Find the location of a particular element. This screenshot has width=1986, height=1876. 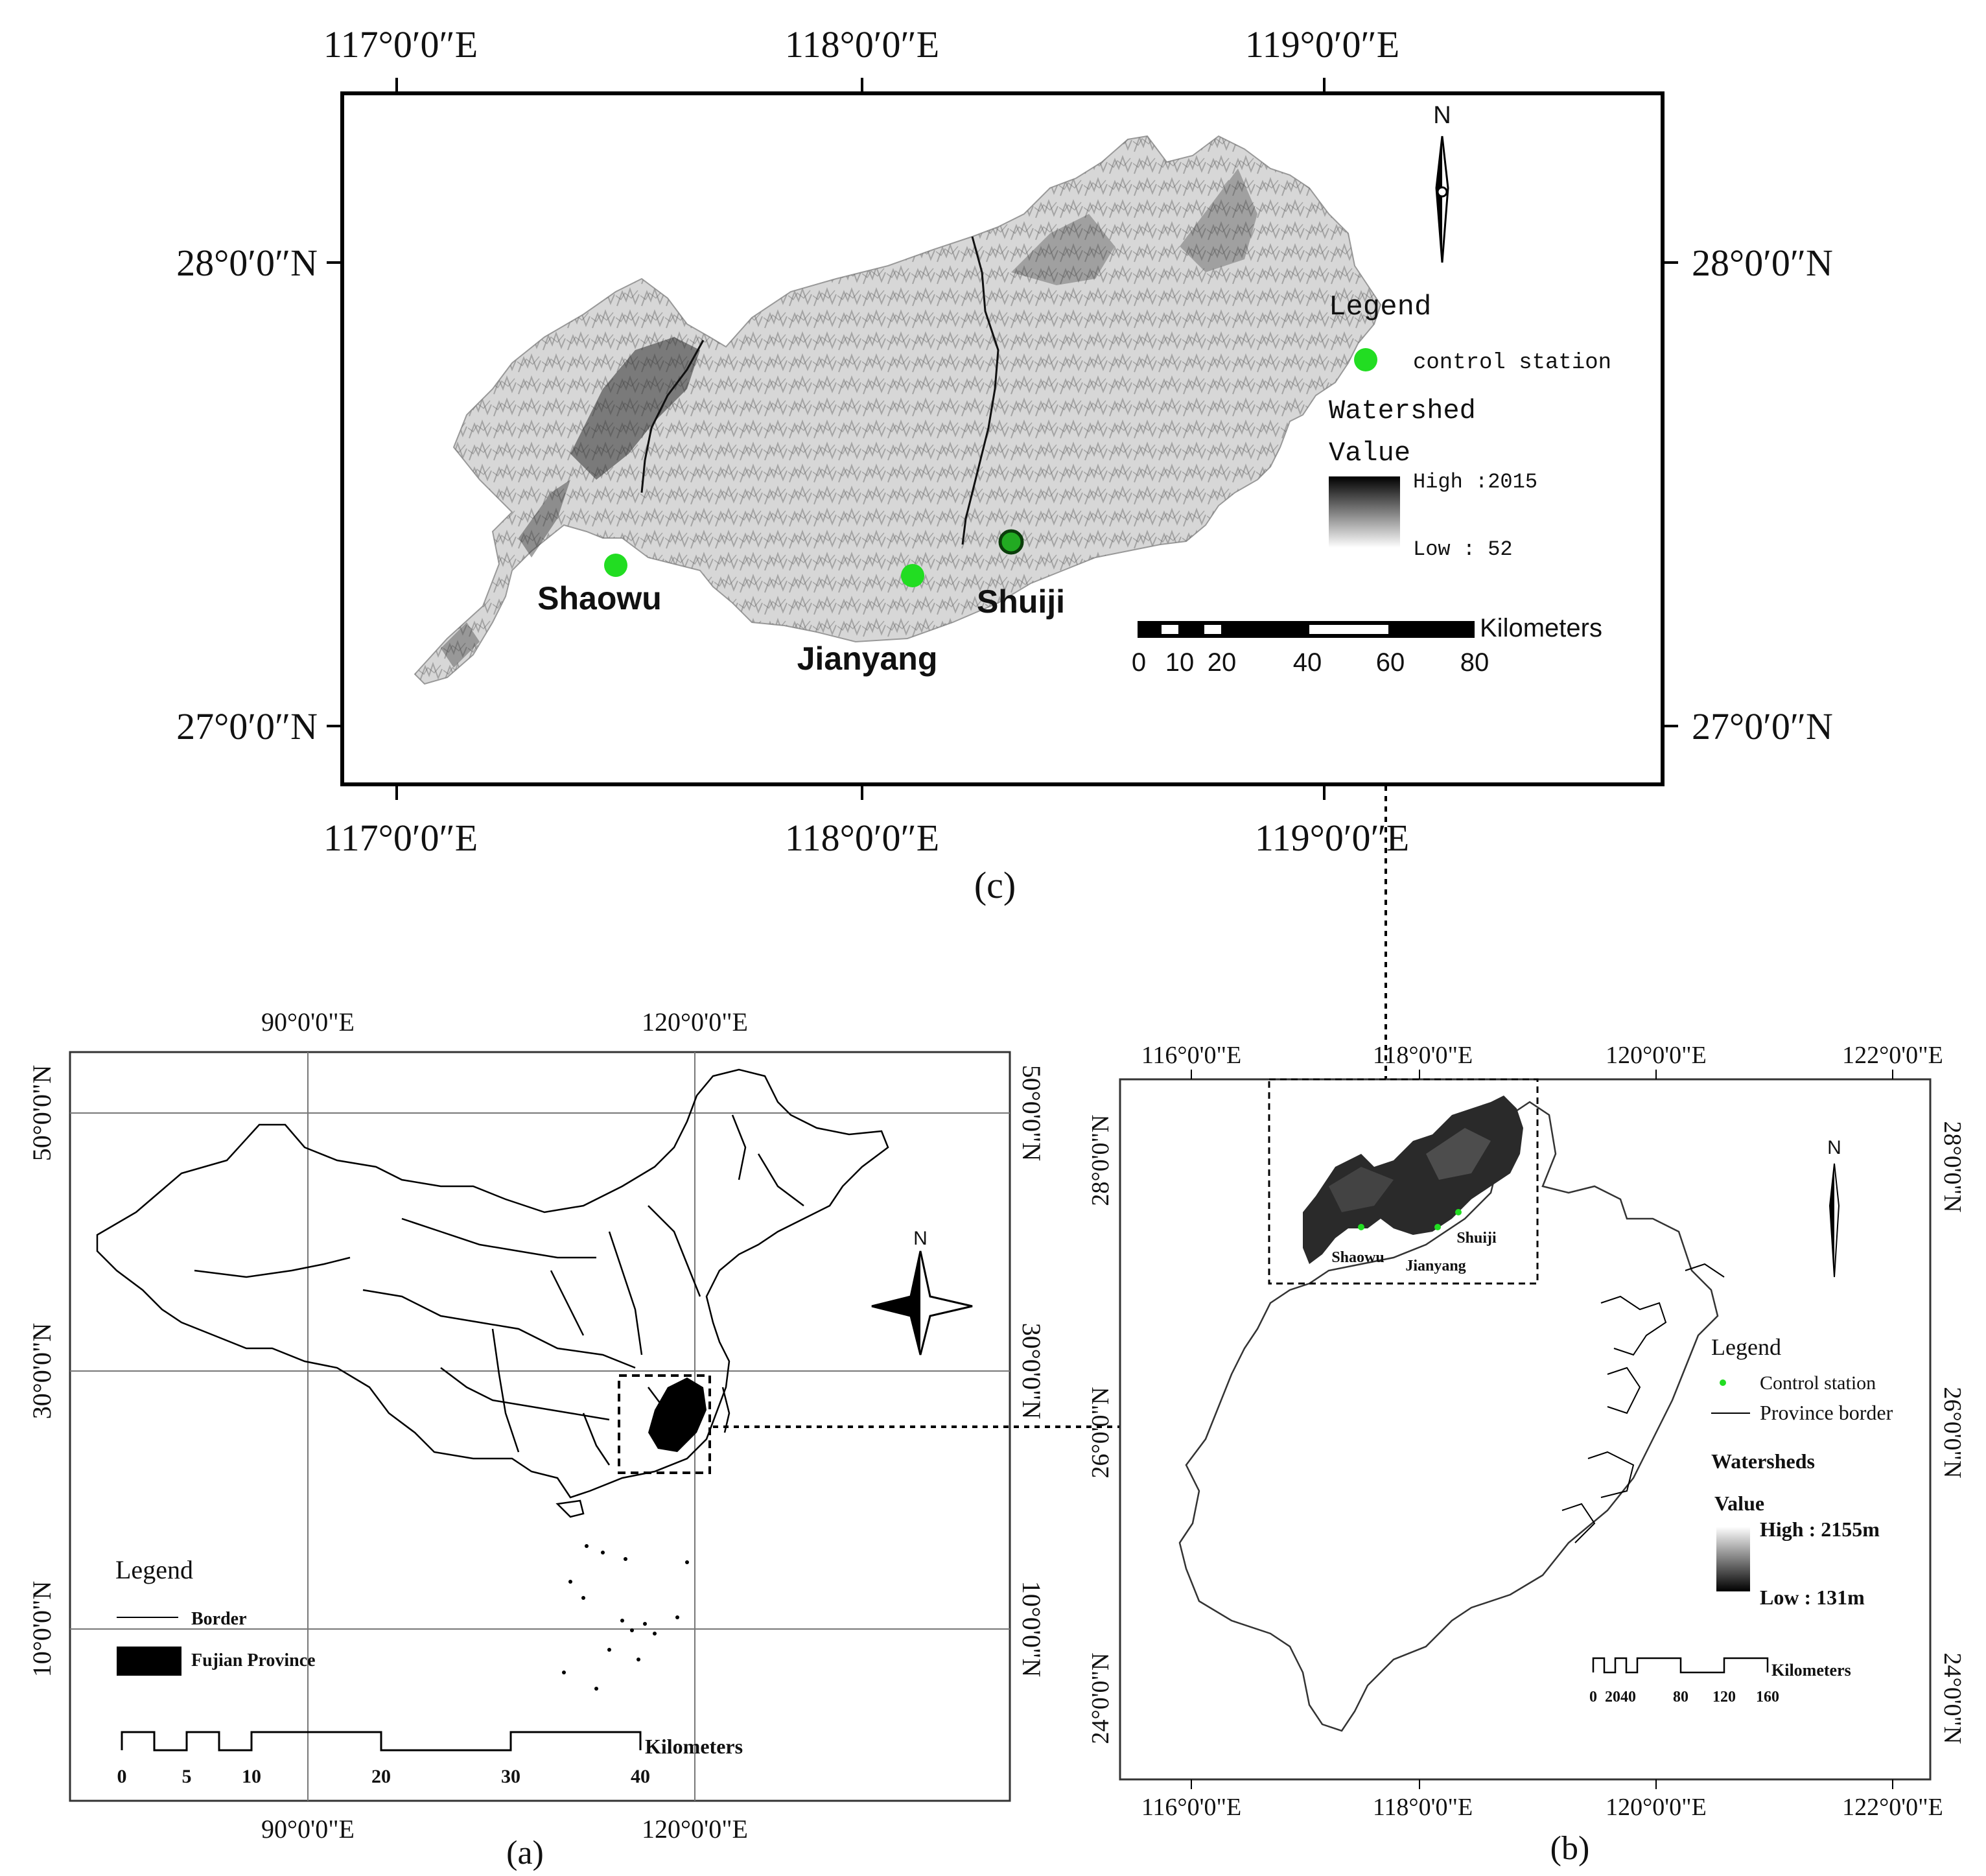

legend-elevation-ramp is located at coordinates (1365, 512).